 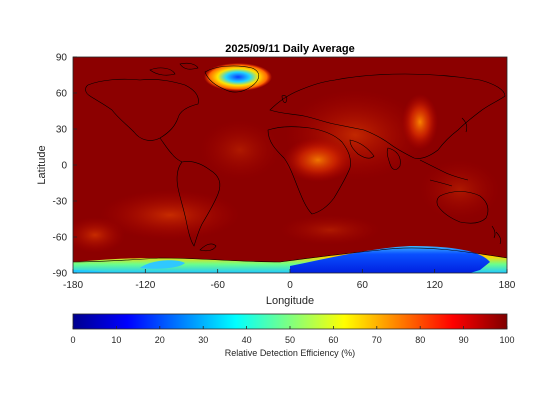 I want to click on colorbar-tick-label: 10, so click(x=116, y=340).